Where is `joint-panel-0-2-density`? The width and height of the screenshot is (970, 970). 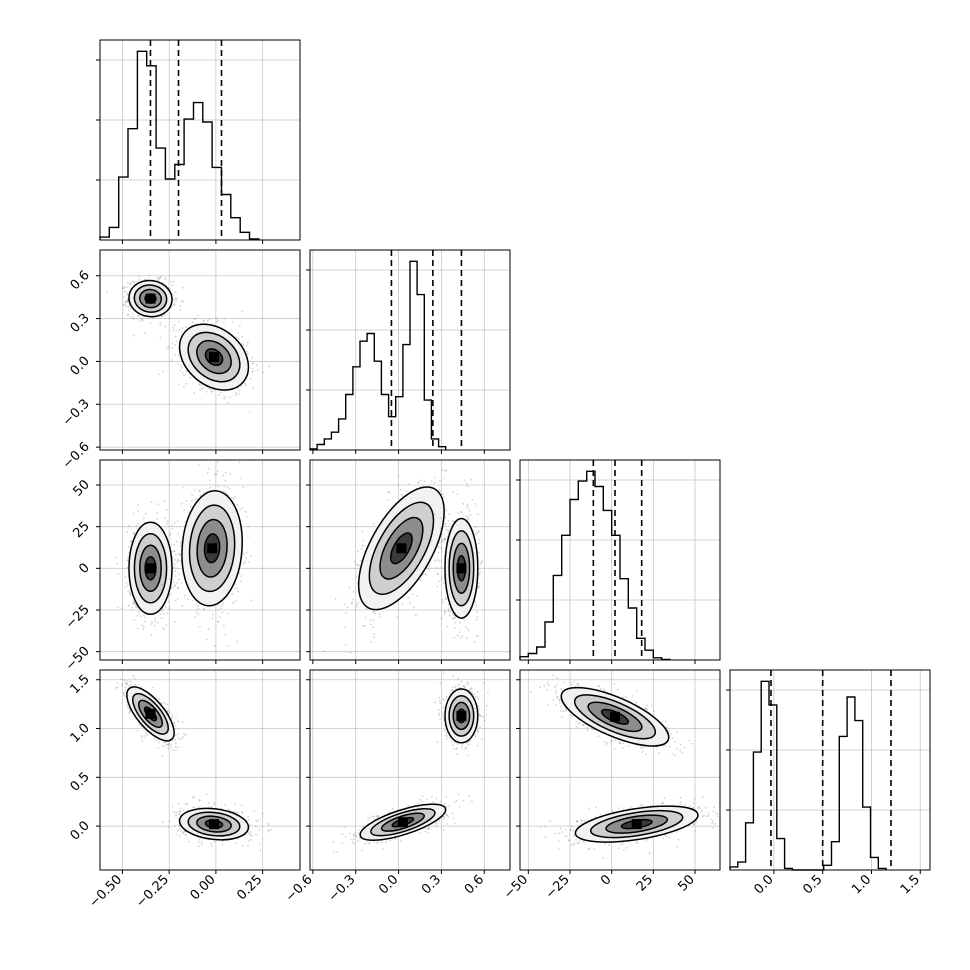
joint-panel-0-2-density is located at coordinates (184, 554).